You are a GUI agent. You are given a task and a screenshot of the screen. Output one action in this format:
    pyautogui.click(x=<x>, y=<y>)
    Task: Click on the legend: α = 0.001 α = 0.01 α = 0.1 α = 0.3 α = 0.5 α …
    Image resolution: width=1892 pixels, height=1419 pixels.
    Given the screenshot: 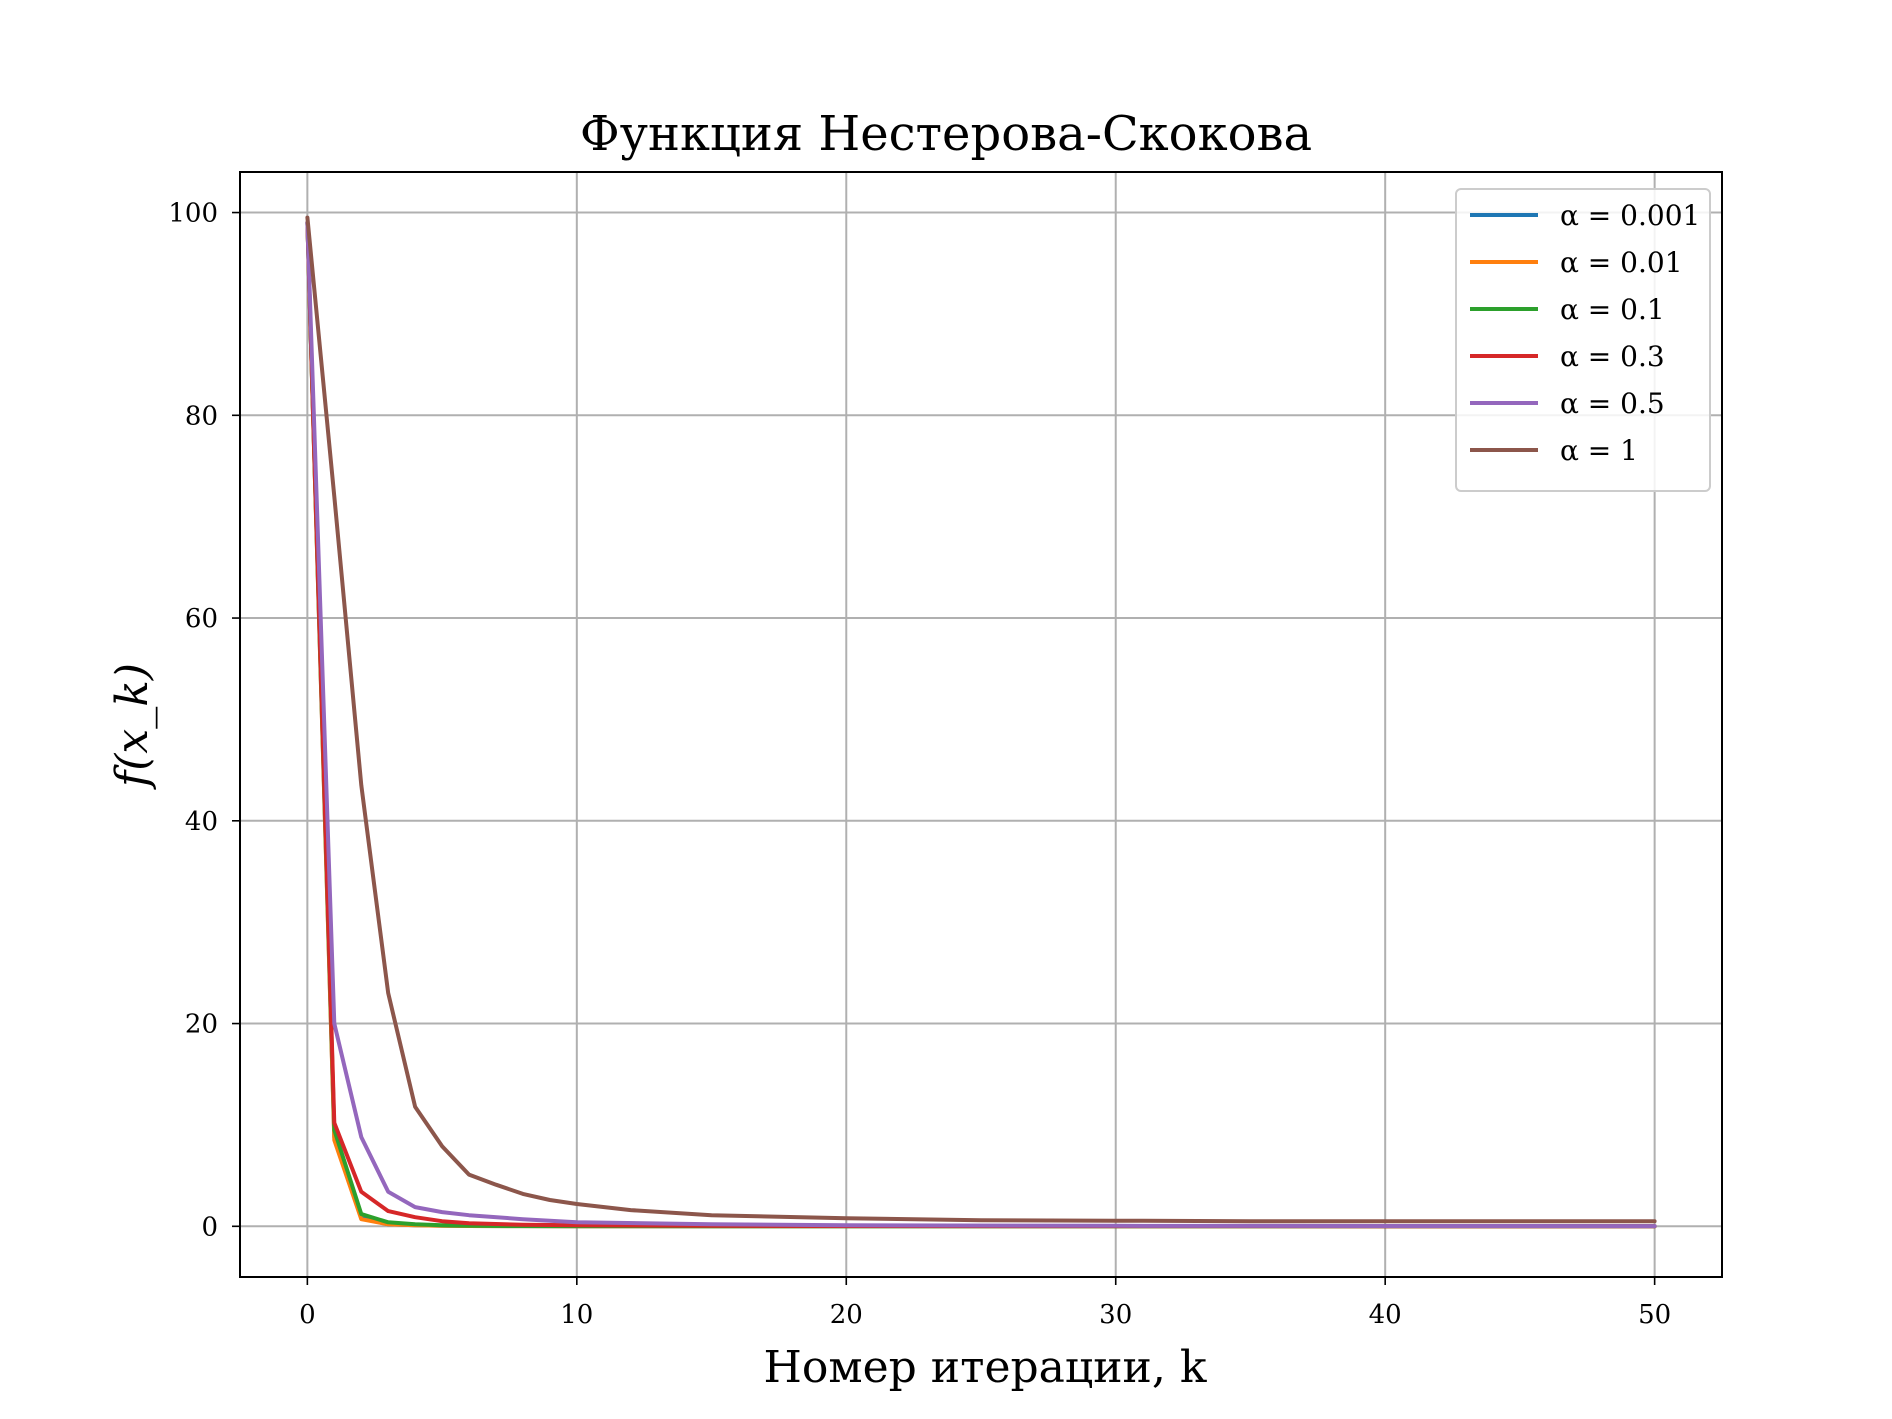 What is the action you would take?
    pyautogui.click(x=1583, y=340)
    